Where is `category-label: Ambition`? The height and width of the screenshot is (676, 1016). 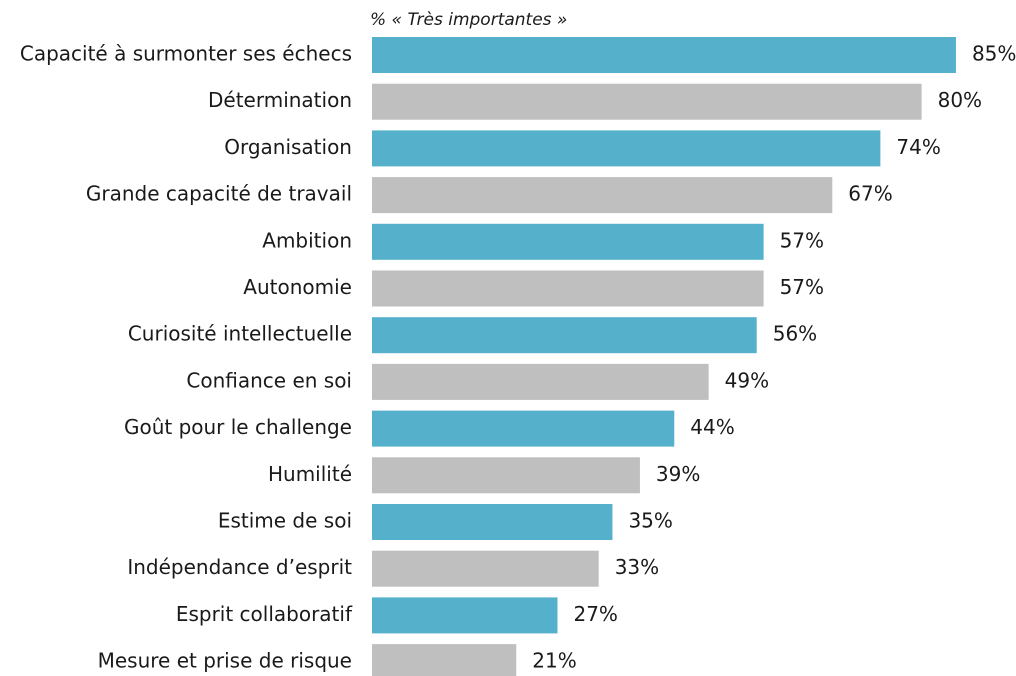 category-label: Ambition is located at coordinates (307, 240).